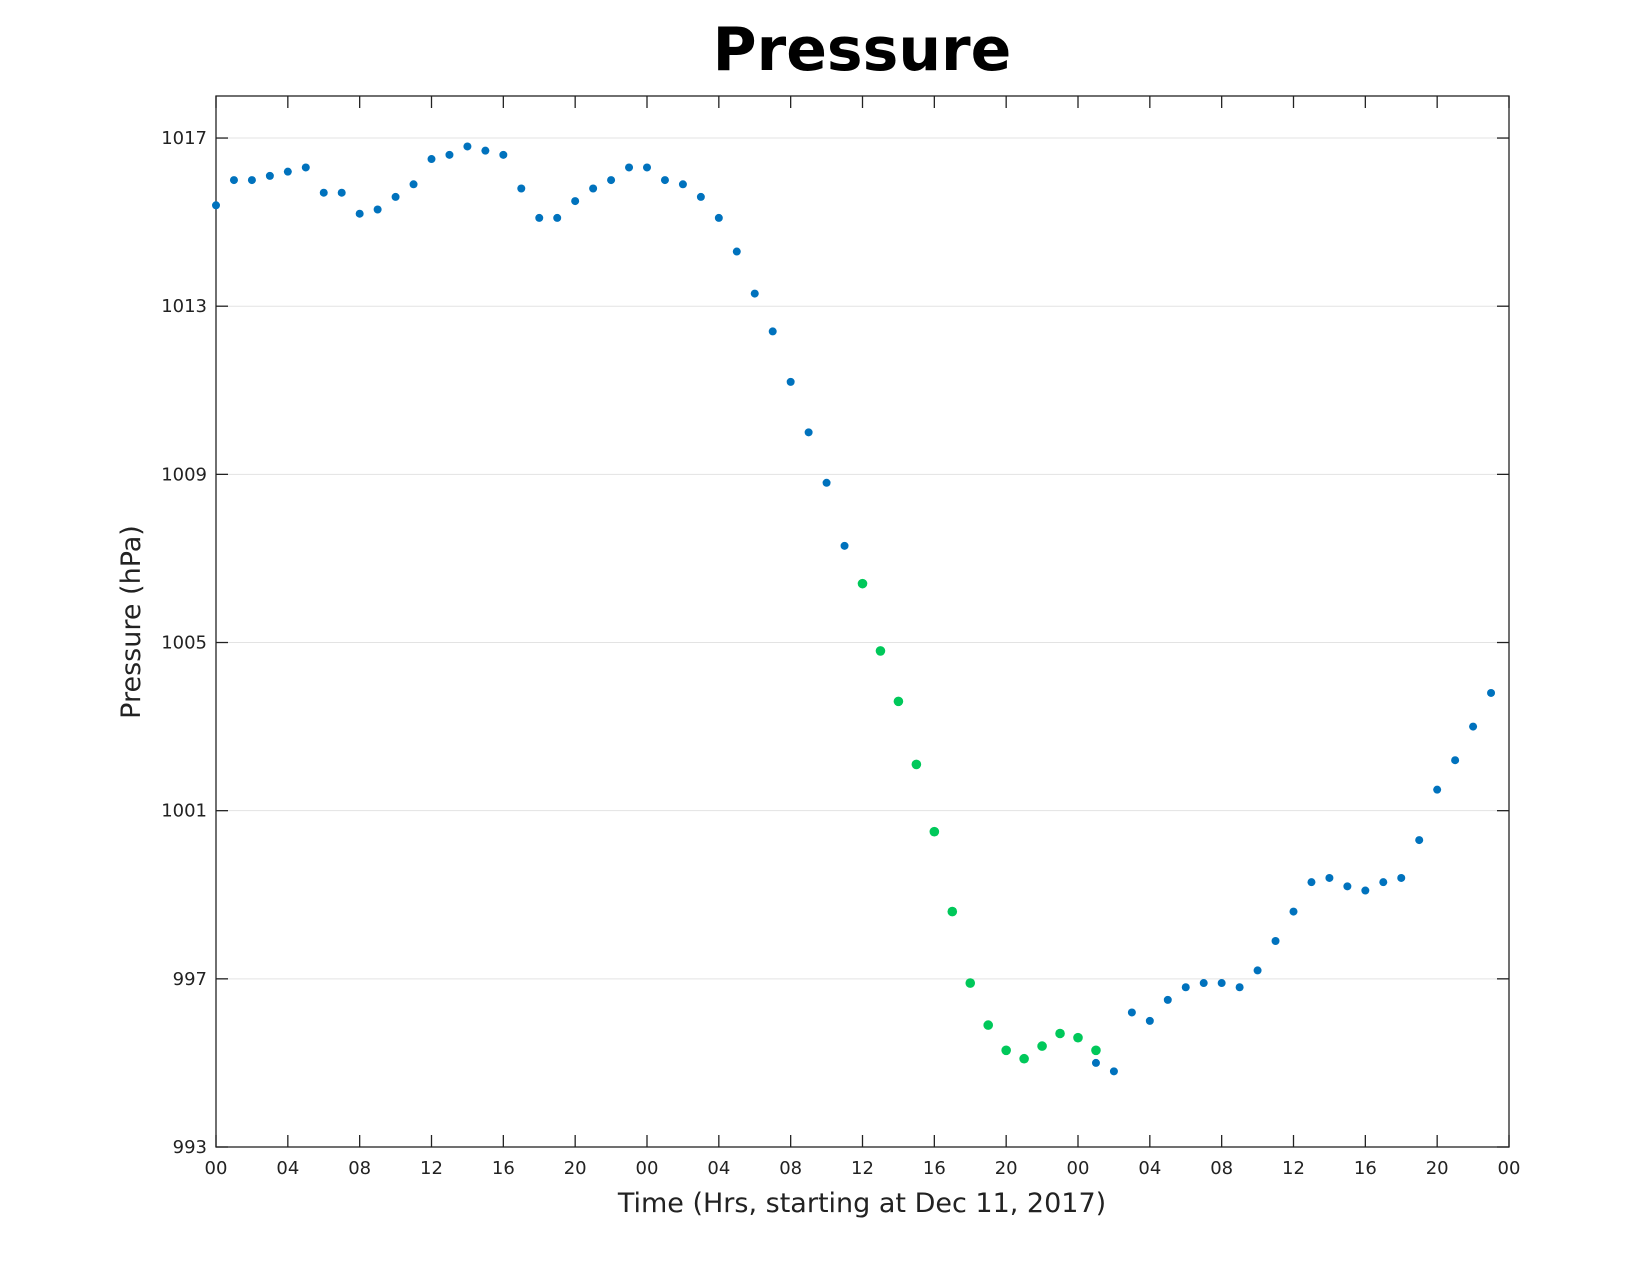  Describe the element at coordinates (131, 622) in the screenshot. I see `y-axis-label: Pressure (hPa)` at that location.